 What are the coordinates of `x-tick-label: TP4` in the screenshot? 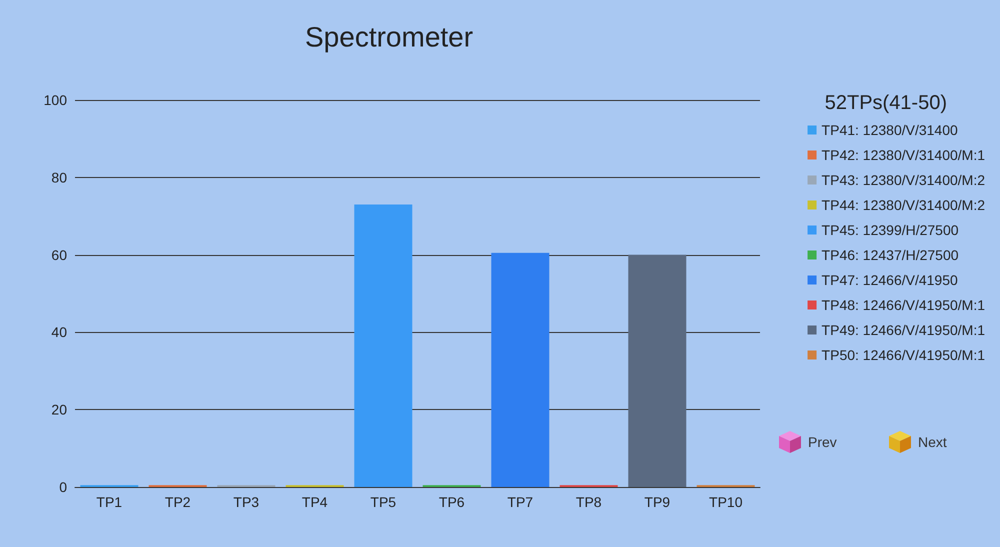 It's located at (315, 502).